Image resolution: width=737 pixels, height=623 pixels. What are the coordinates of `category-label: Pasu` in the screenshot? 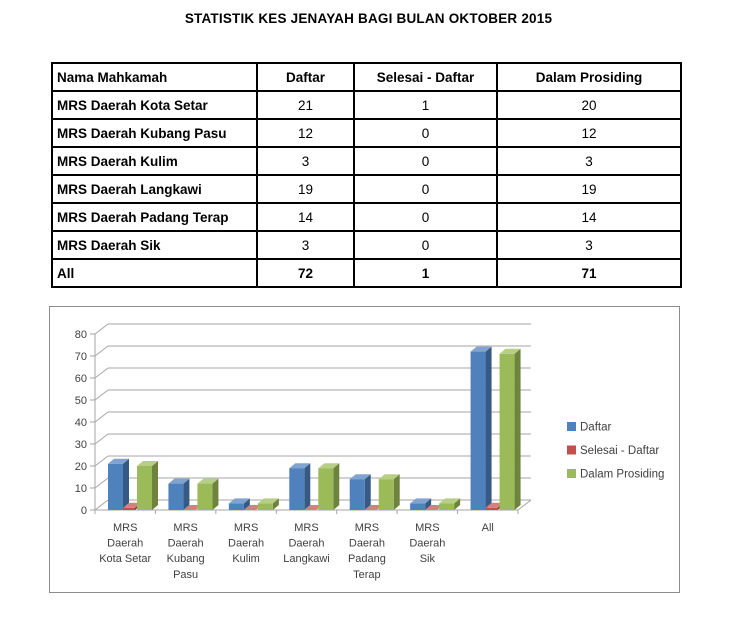 It's located at (185, 575).